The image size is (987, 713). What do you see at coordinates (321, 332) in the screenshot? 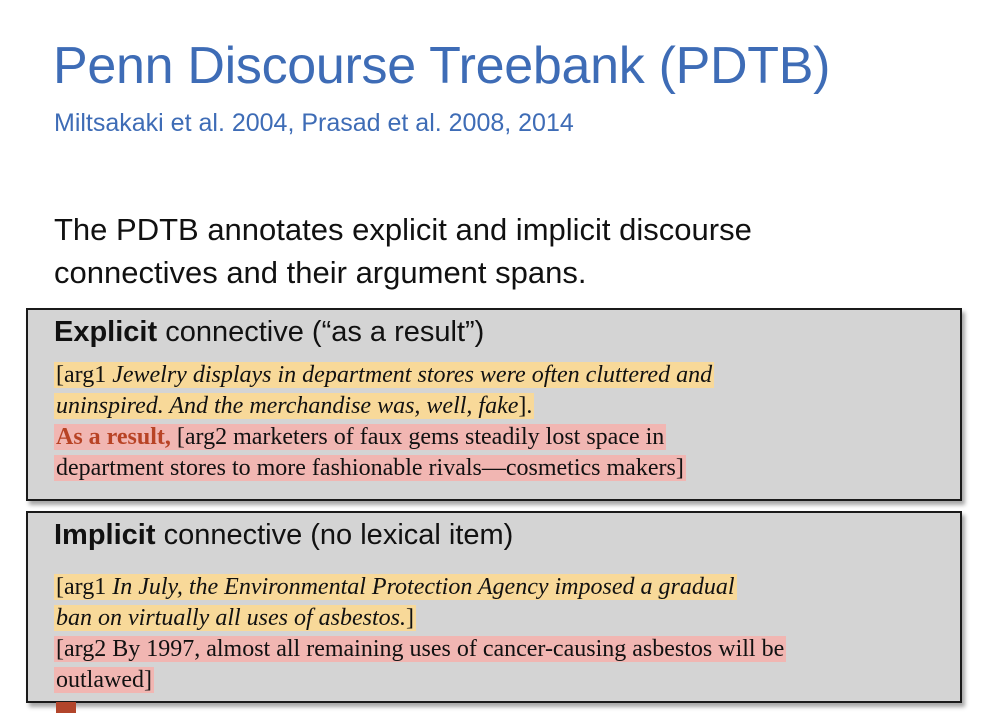
I see `explicit-heading-rest: connective (“as a result”)` at bounding box center [321, 332].